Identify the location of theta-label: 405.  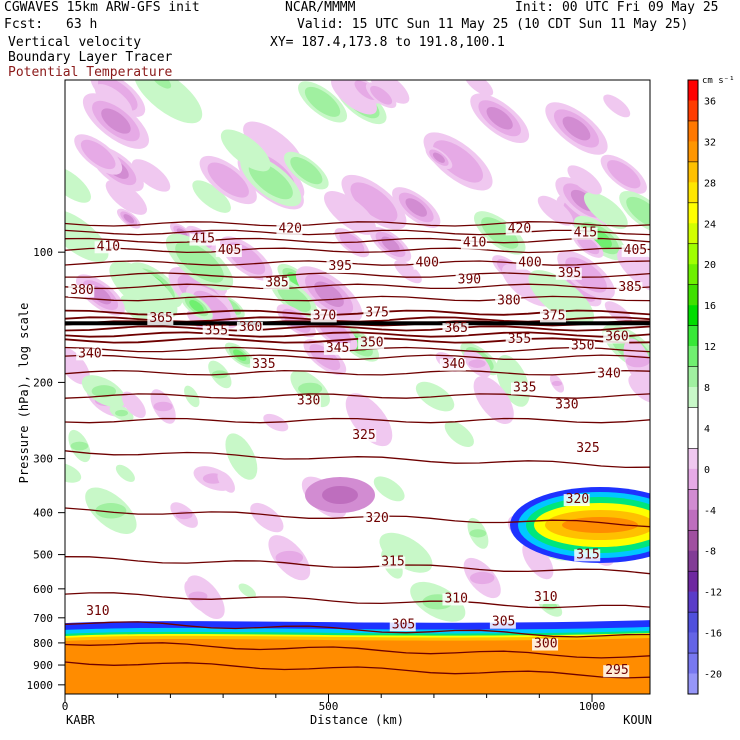
(229, 250).